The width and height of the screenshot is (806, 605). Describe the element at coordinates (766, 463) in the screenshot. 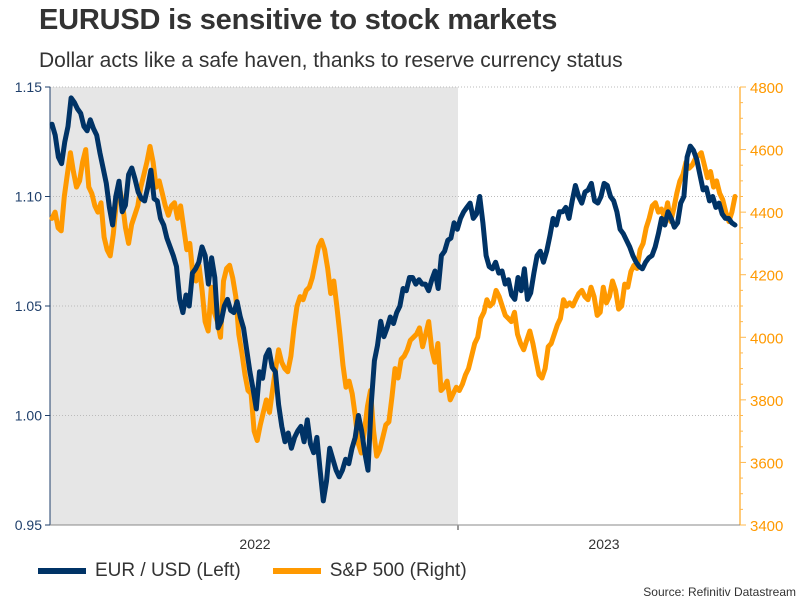

I see `right-tick-label: 3600` at that location.